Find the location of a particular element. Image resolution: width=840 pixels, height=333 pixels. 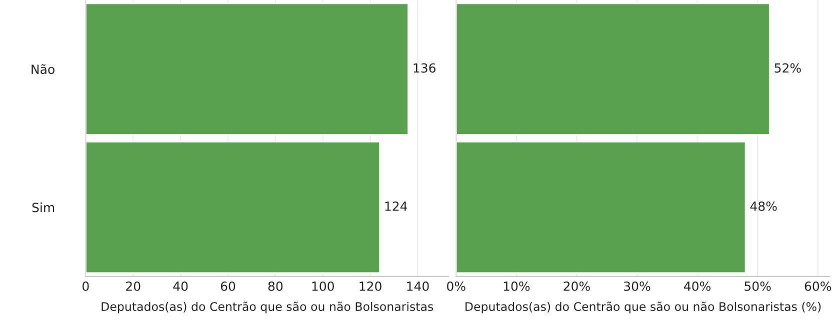

x-tick-label: 20% is located at coordinates (577, 286).